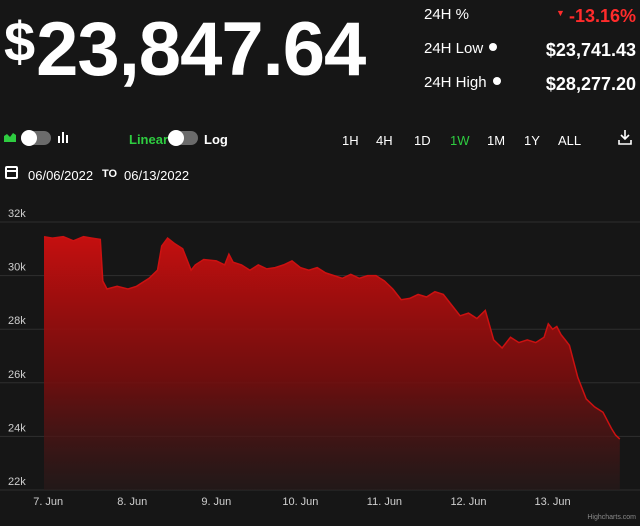 This screenshot has width=640, height=526. Describe the element at coordinates (532, 140) in the screenshot. I see `range-1y-button: 1Y` at that location.